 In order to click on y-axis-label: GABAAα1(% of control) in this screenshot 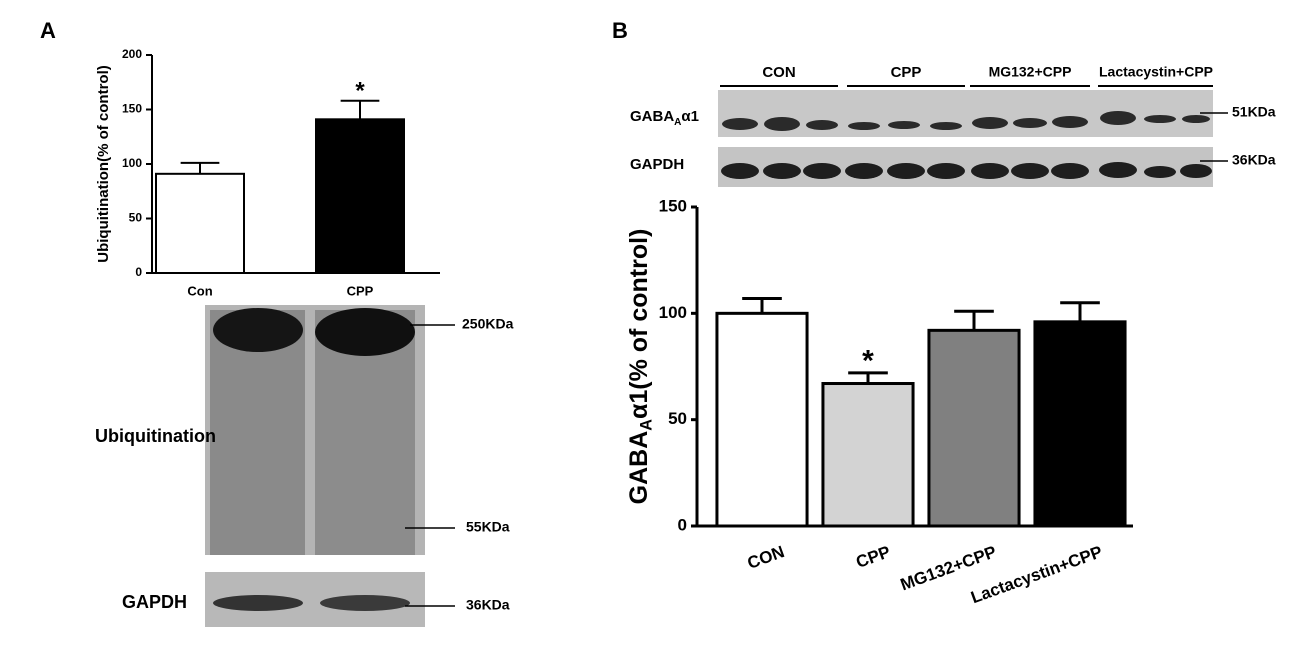, I will do `click(640, 367)`.